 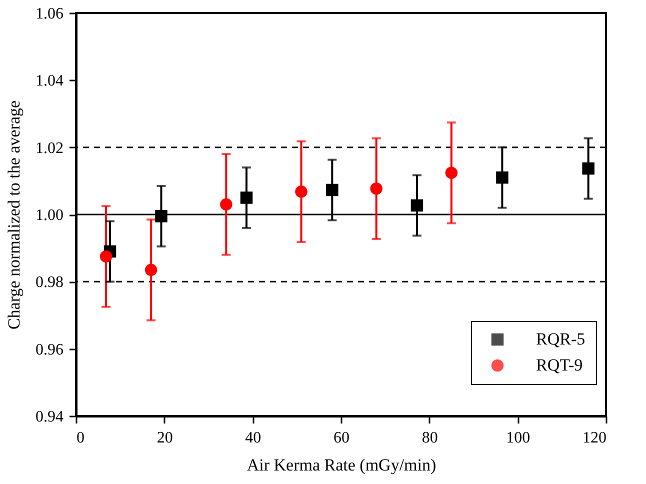 What do you see at coordinates (50, 215) in the screenshot?
I see `y-tick-label: 1.00` at bounding box center [50, 215].